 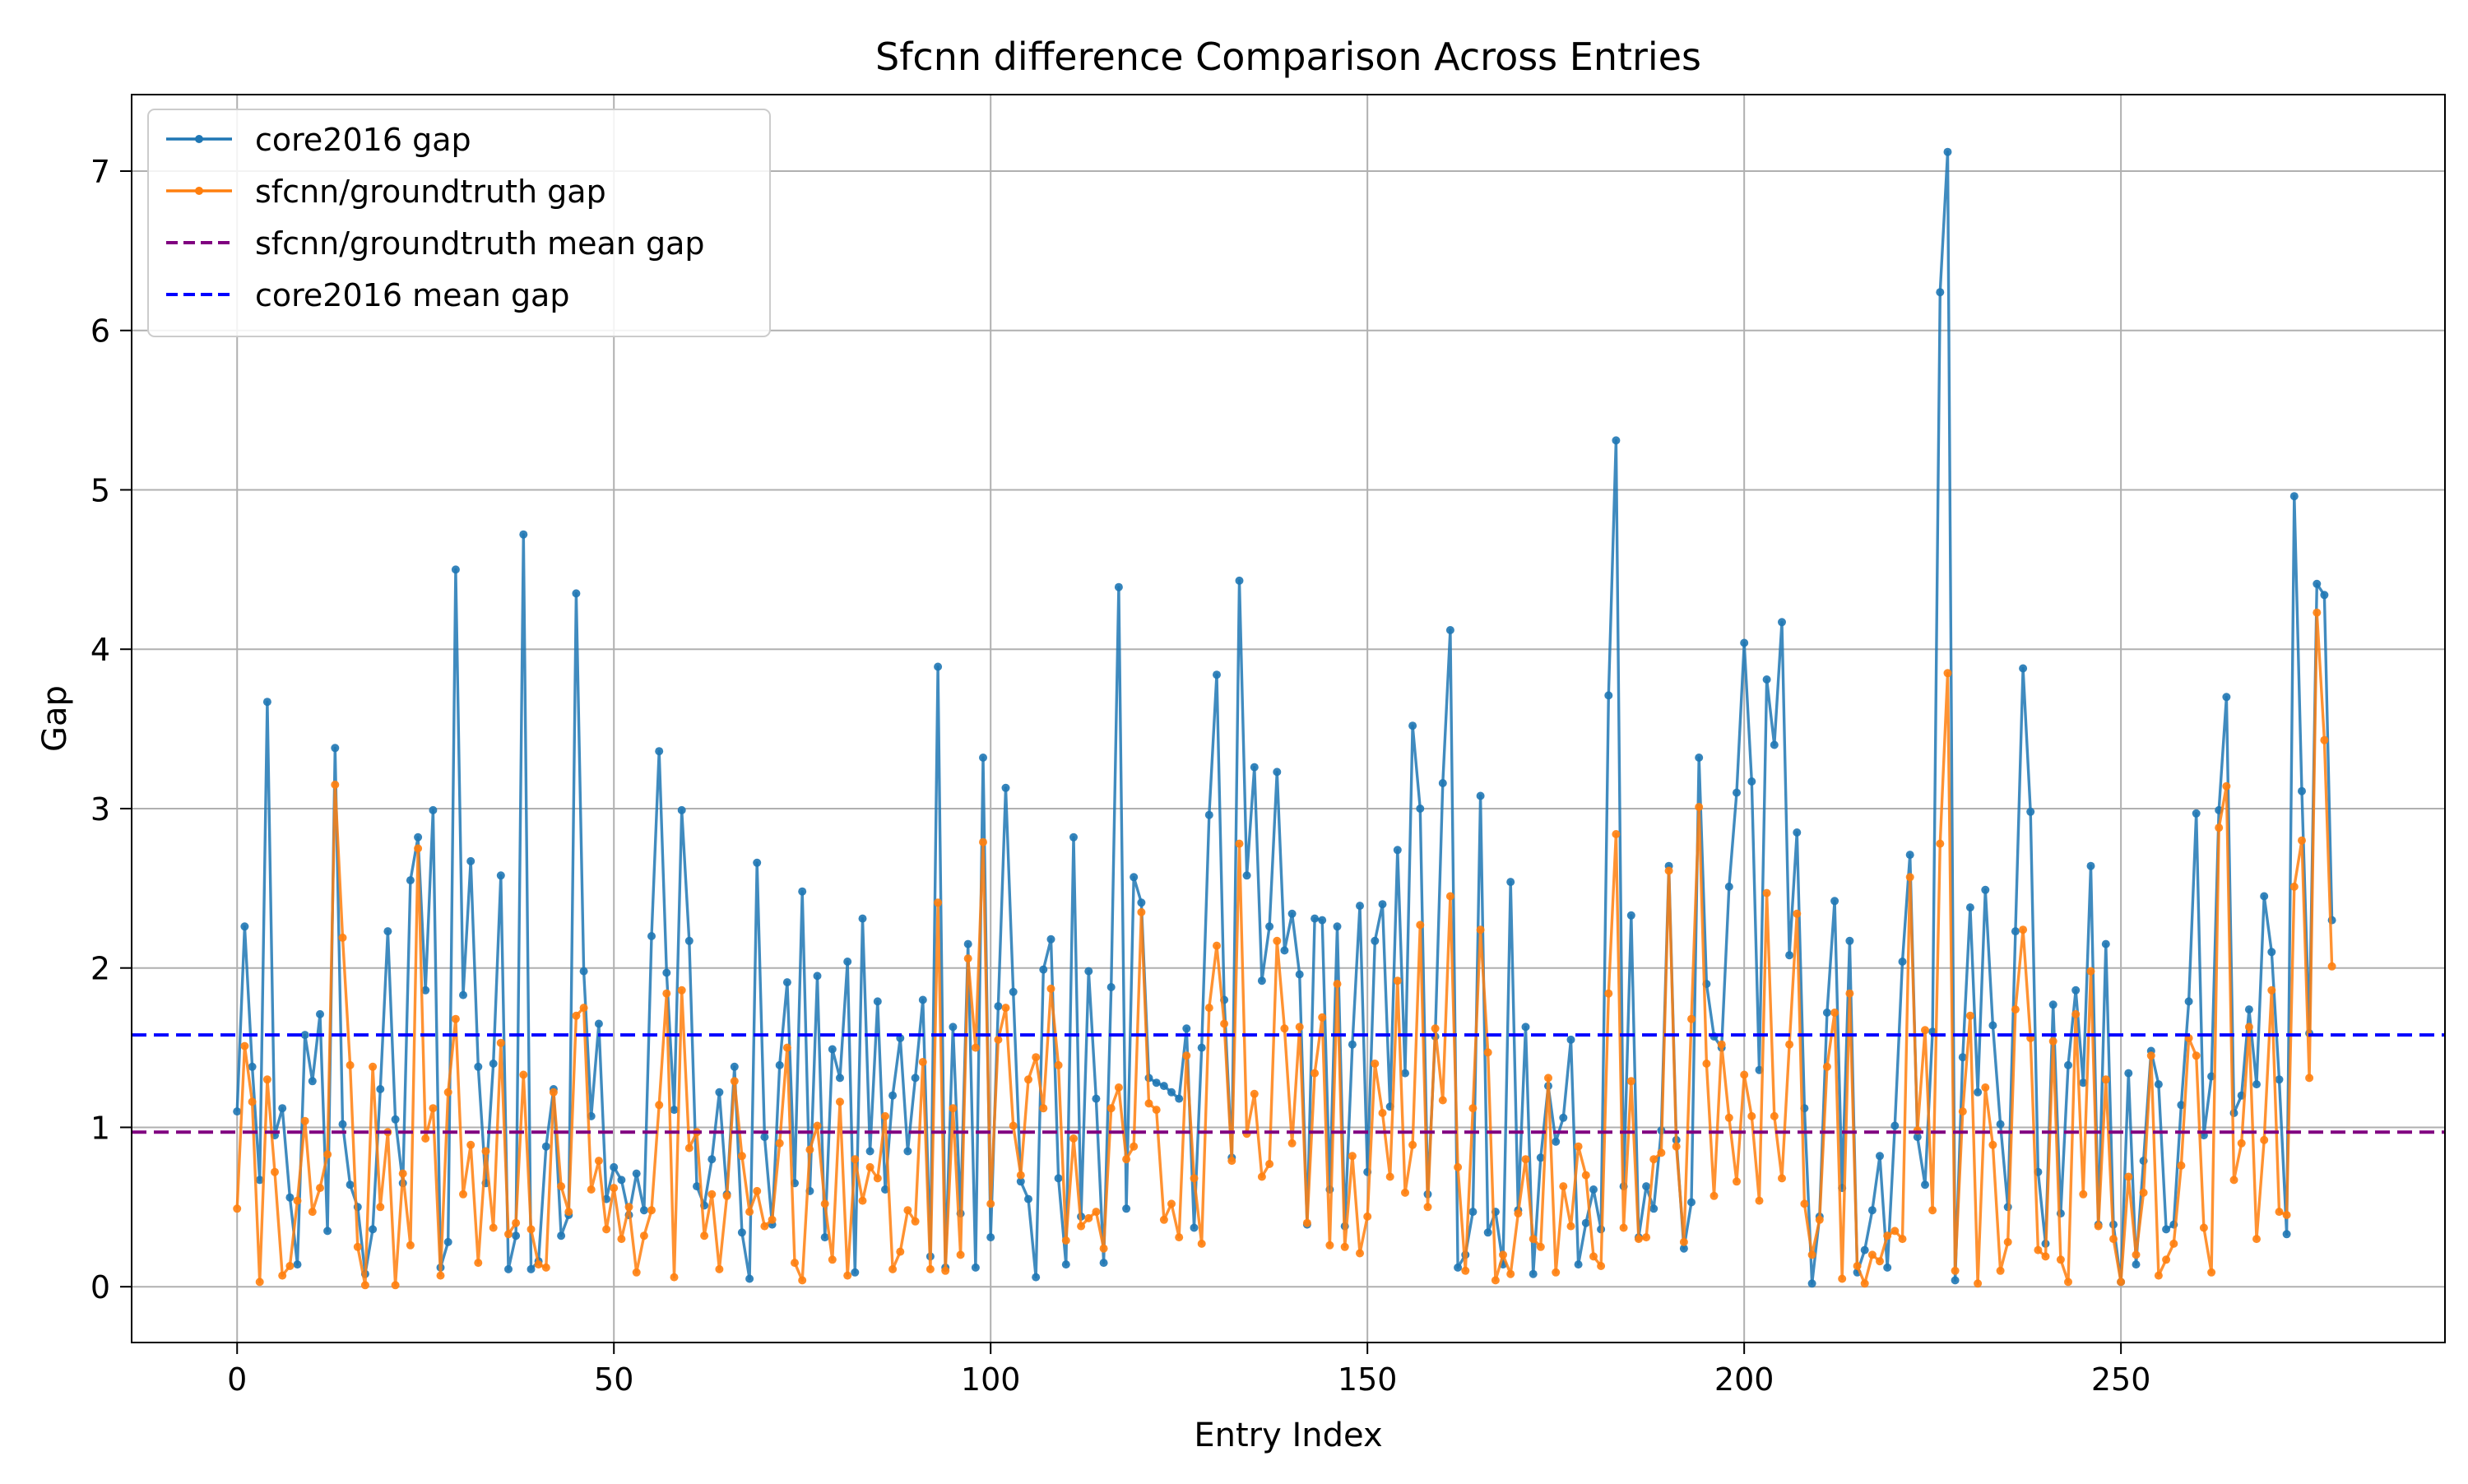 I want to click on y-tick-label: 1, so click(x=100, y=1128).